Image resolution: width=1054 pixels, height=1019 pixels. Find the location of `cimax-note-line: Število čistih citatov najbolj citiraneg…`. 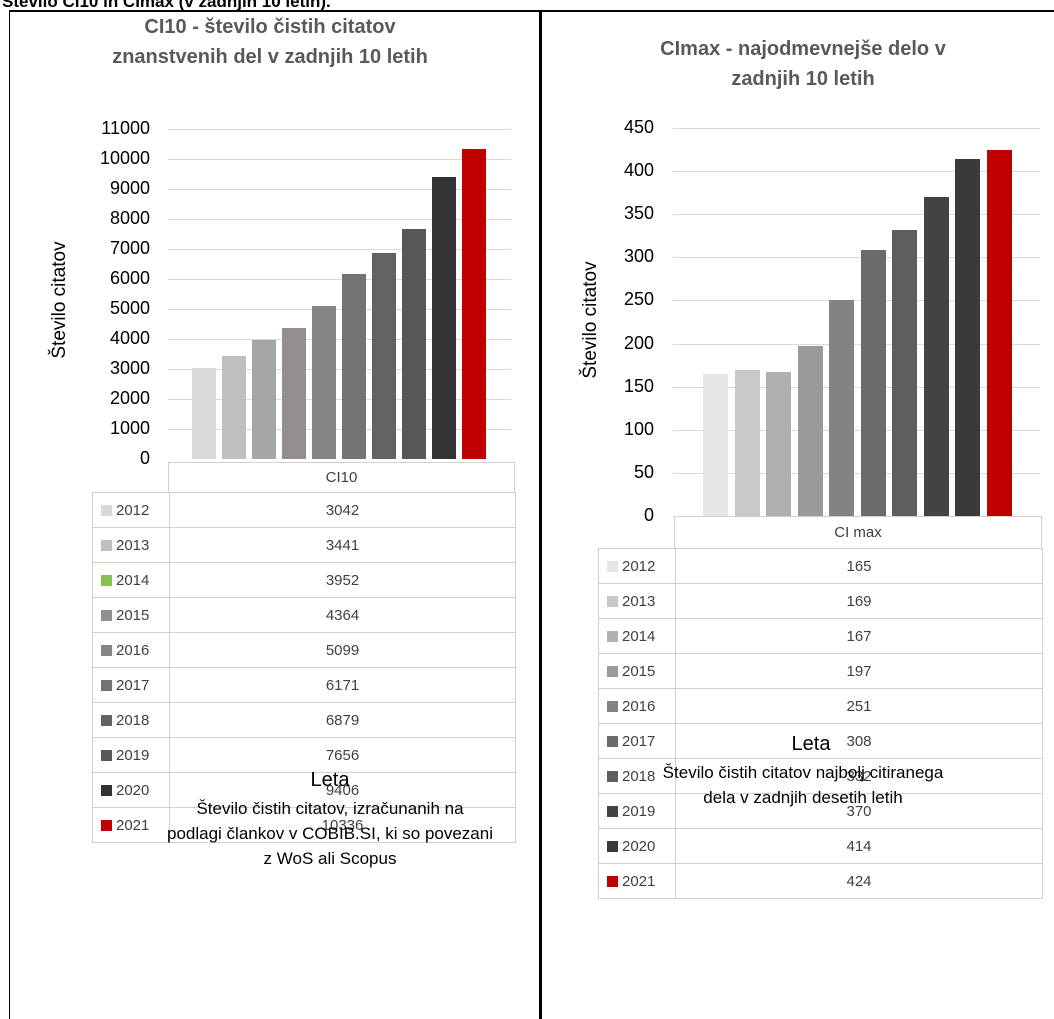

cimax-note-line: Število čistih citatov najbolj citiraneg… is located at coordinates (803, 772).